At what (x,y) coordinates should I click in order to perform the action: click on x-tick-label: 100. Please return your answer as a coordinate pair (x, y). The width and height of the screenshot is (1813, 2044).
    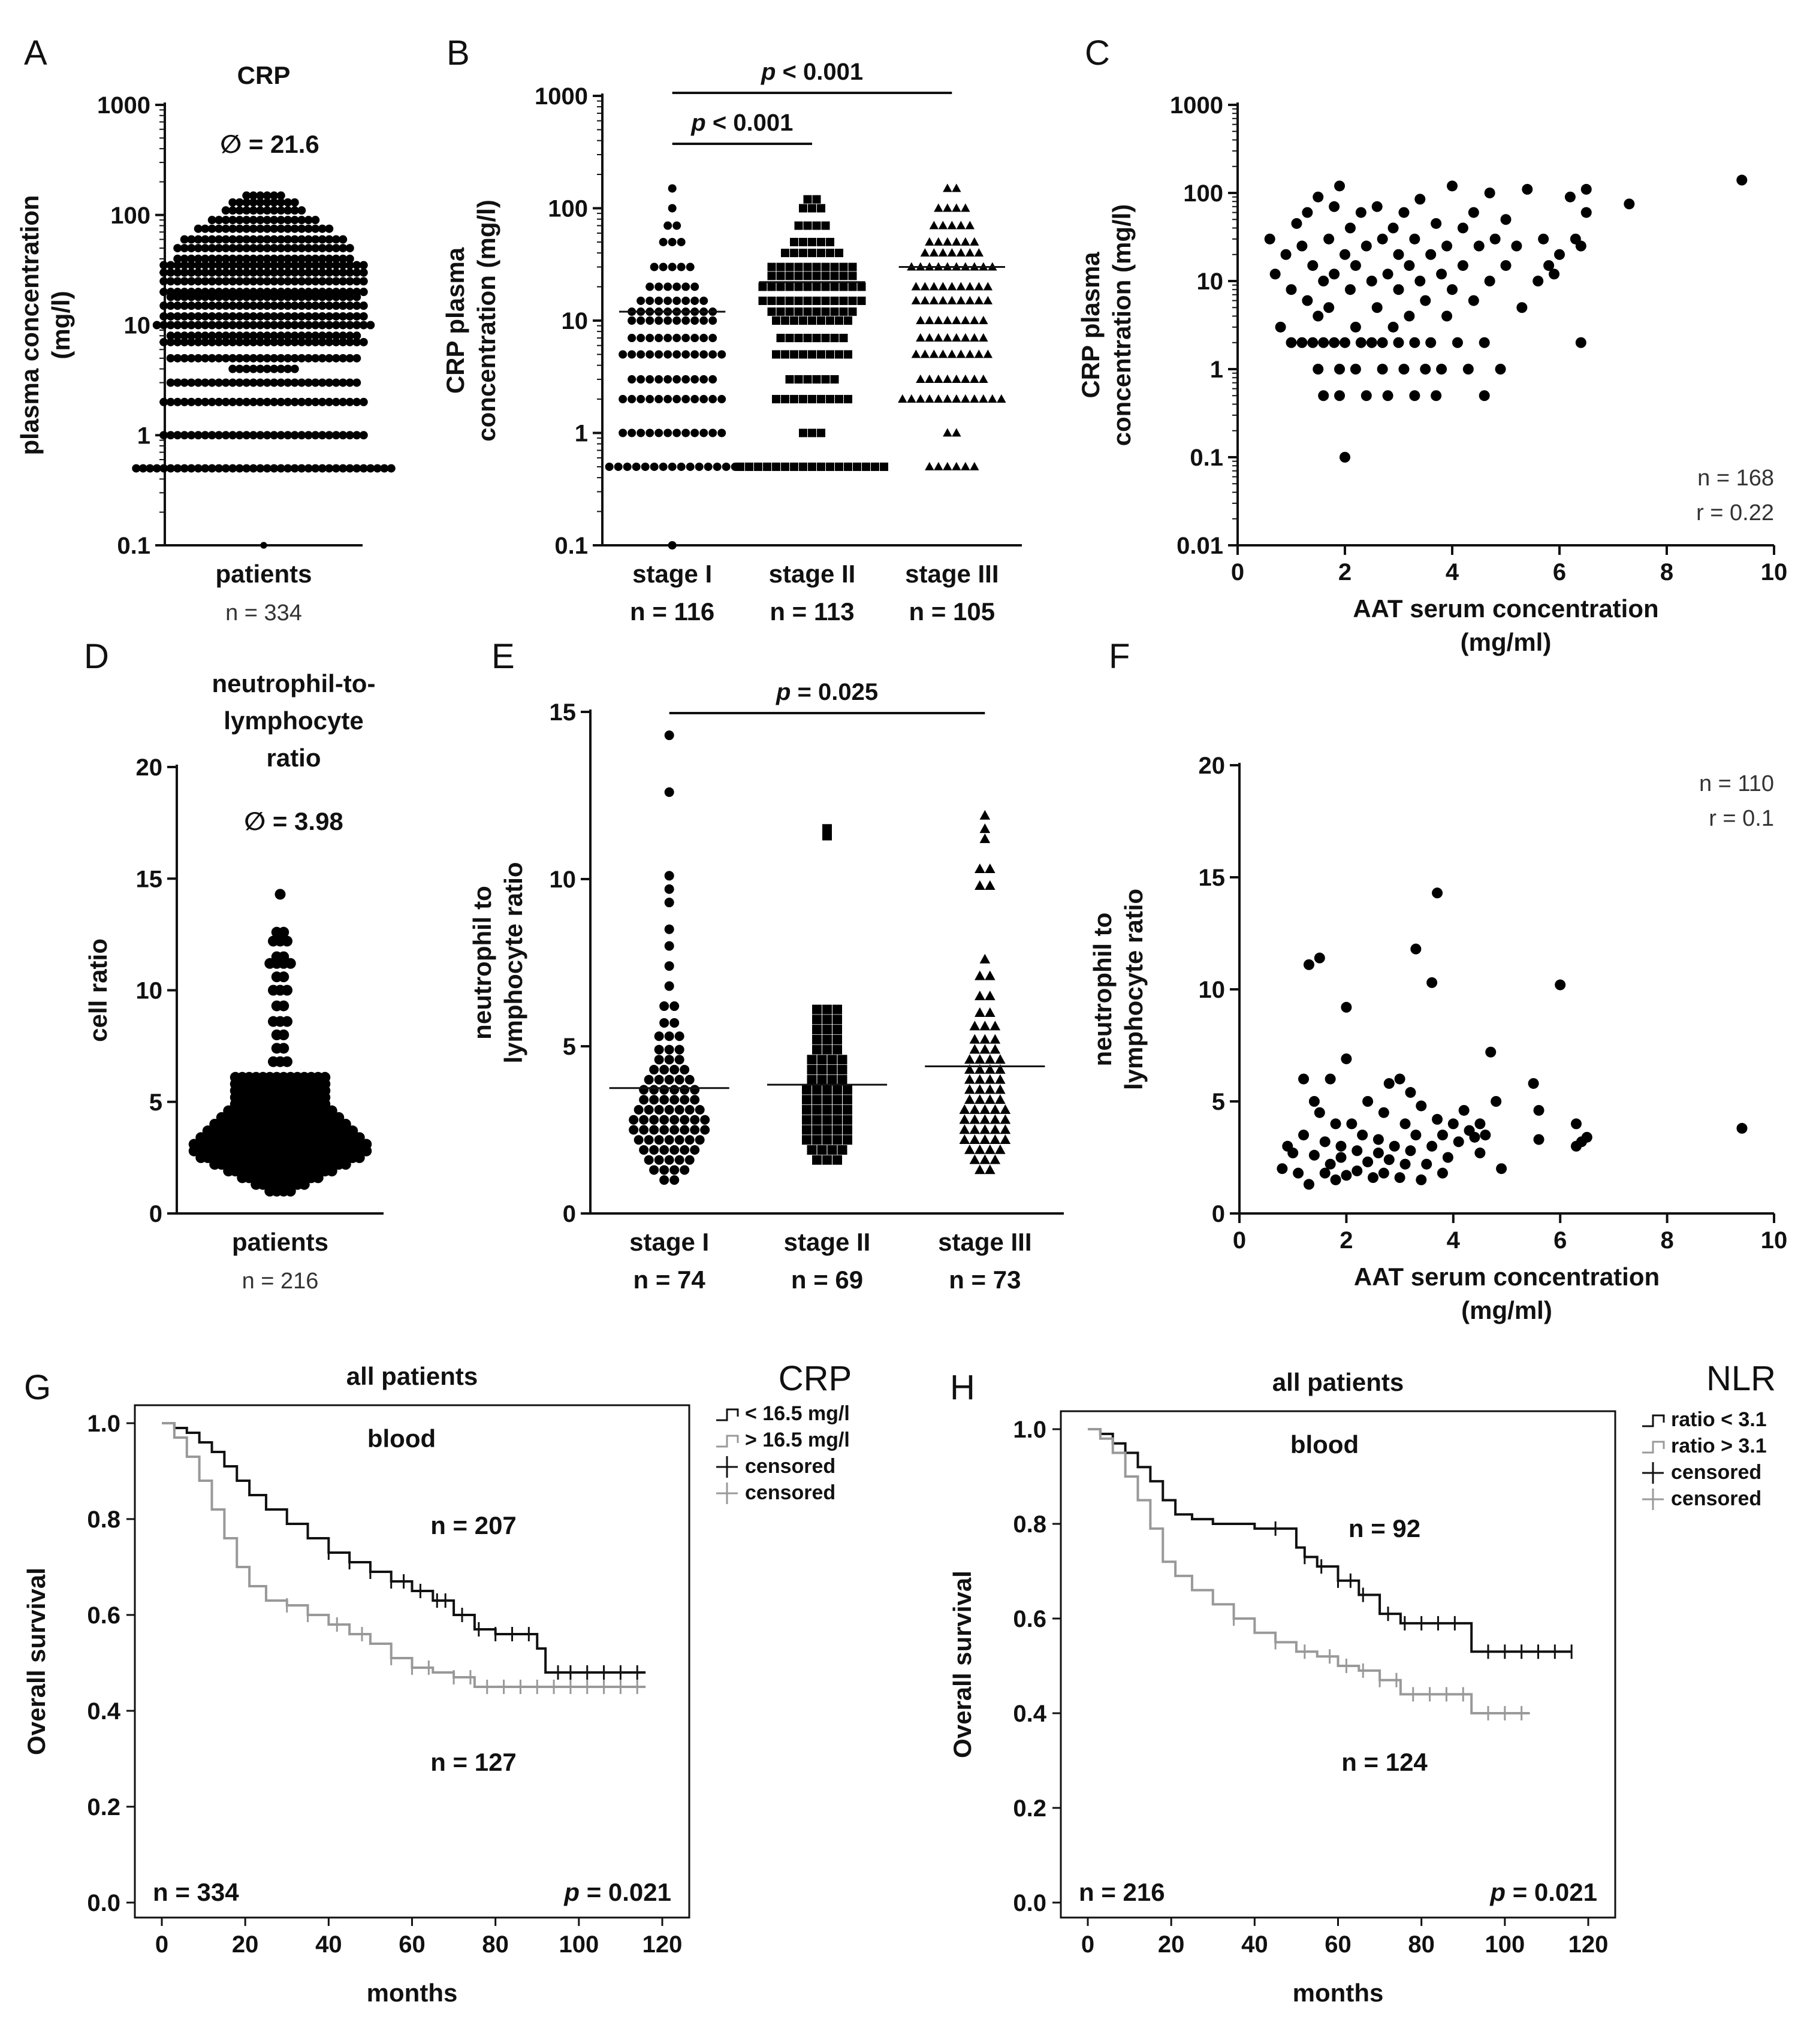
    Looking at the image, I should click on (579, 1945).